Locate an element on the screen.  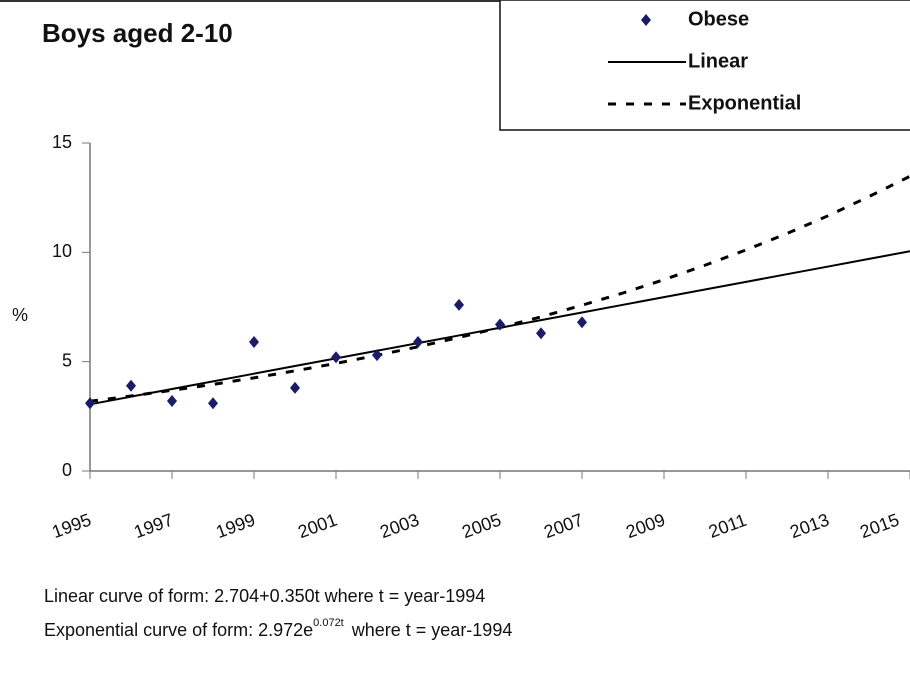
legend-box is located at coordinates (704, 65).